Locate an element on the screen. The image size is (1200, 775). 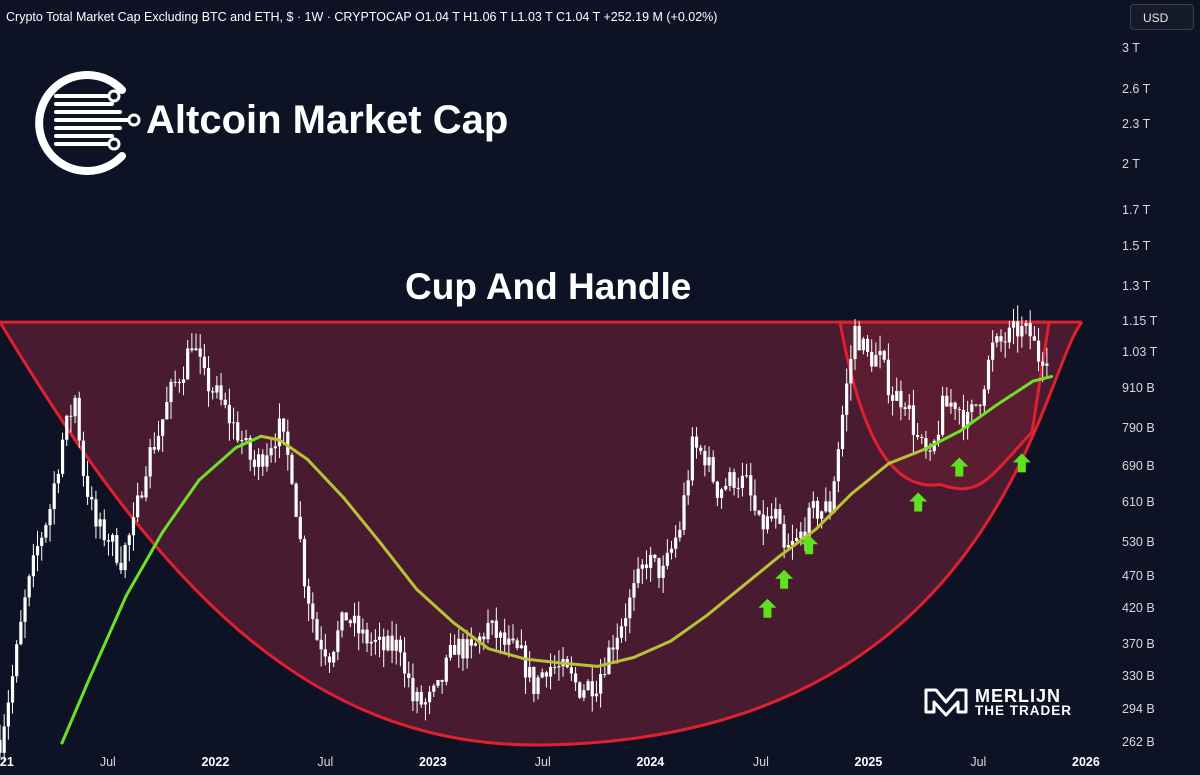
y-tick-label: 1.3 T is located at coordinates (1136, 286).